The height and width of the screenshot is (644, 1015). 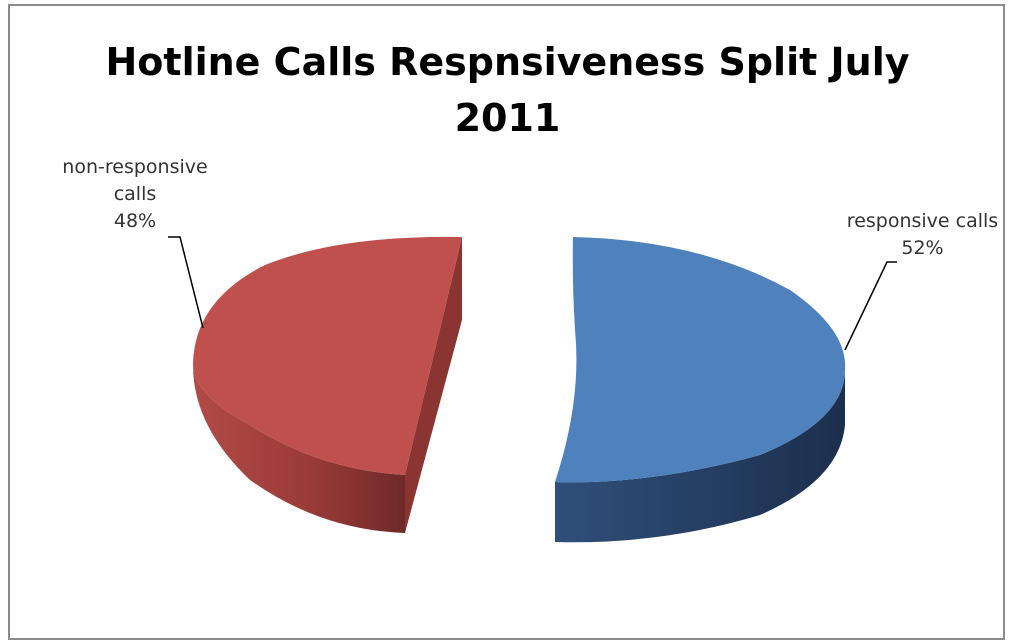 I want to click on chart-title-line-2: 2011, so click(x=507, y=118).